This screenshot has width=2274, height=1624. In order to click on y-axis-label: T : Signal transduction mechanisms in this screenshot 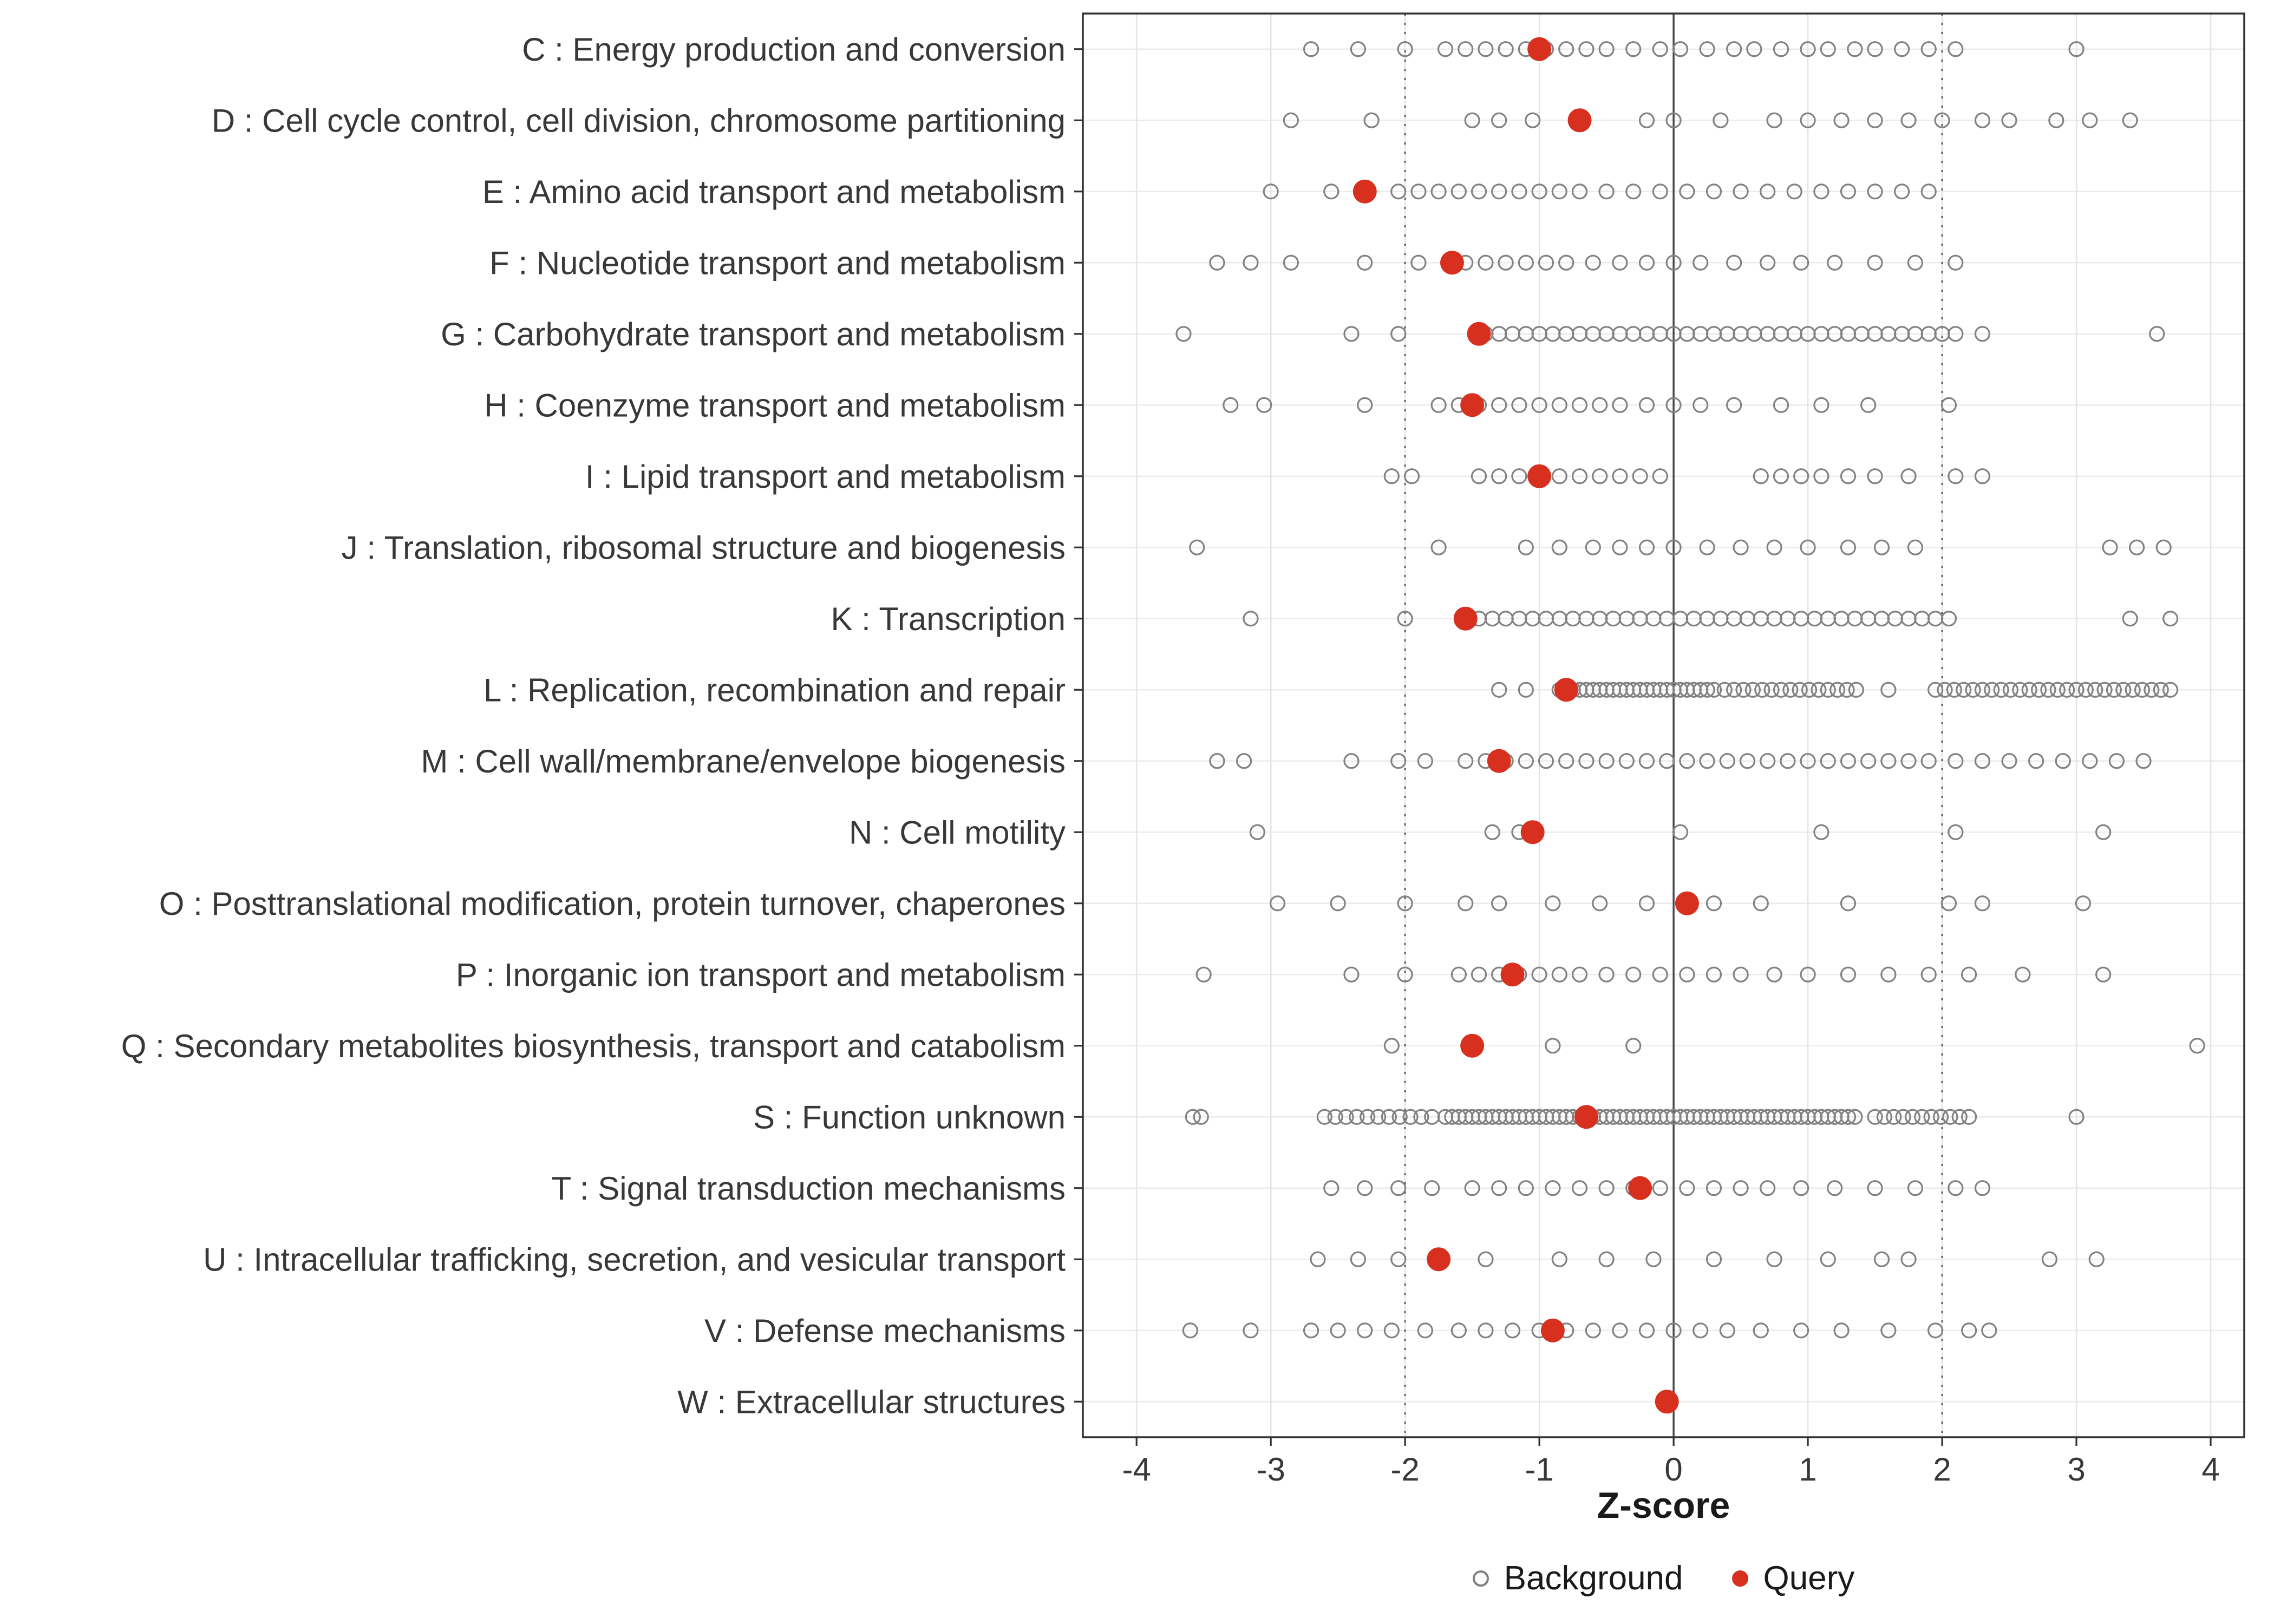, I will do `click(809, 1188)`.